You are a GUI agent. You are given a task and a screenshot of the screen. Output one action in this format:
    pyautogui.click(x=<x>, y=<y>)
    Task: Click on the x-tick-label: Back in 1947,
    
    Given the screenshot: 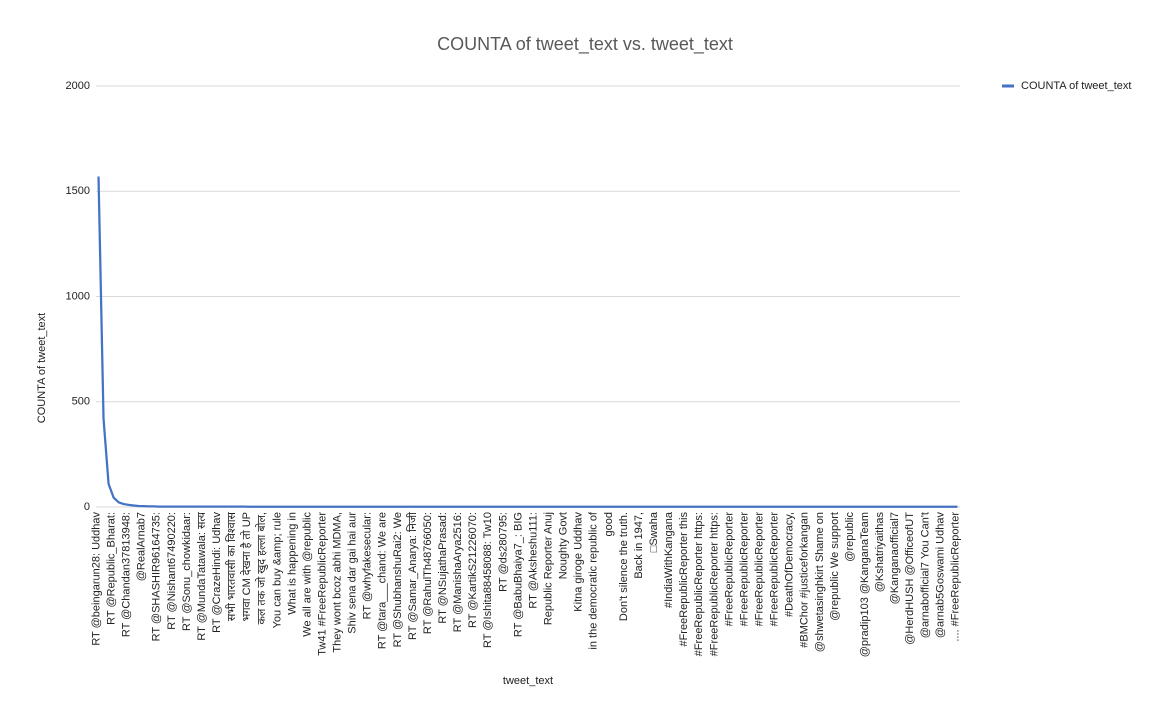 What is the action you would take?
    pyautogui.click(x=639, y=545)
    